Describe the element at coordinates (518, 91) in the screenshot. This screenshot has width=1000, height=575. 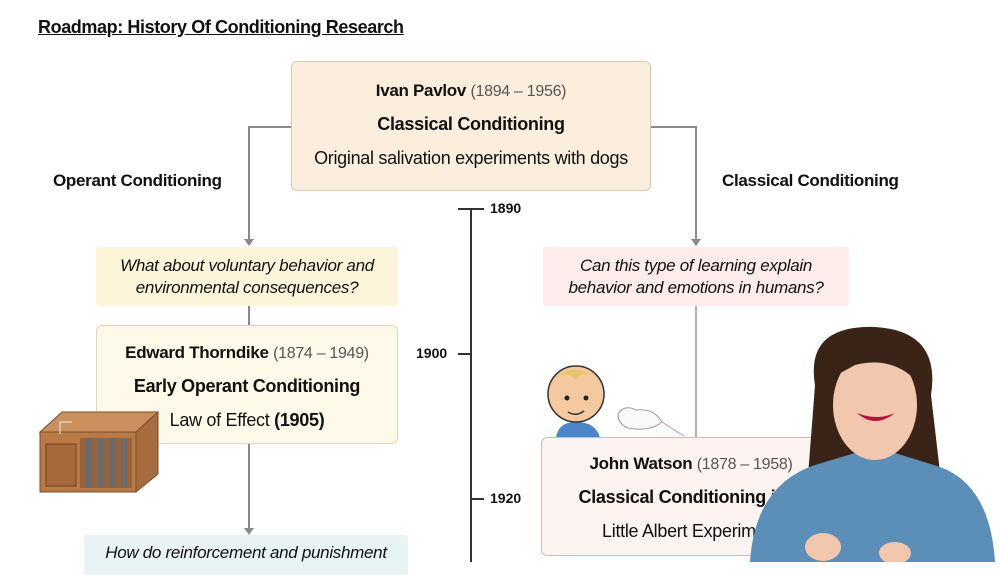
I see `person-dates: (1894 – 1956)` at that location.